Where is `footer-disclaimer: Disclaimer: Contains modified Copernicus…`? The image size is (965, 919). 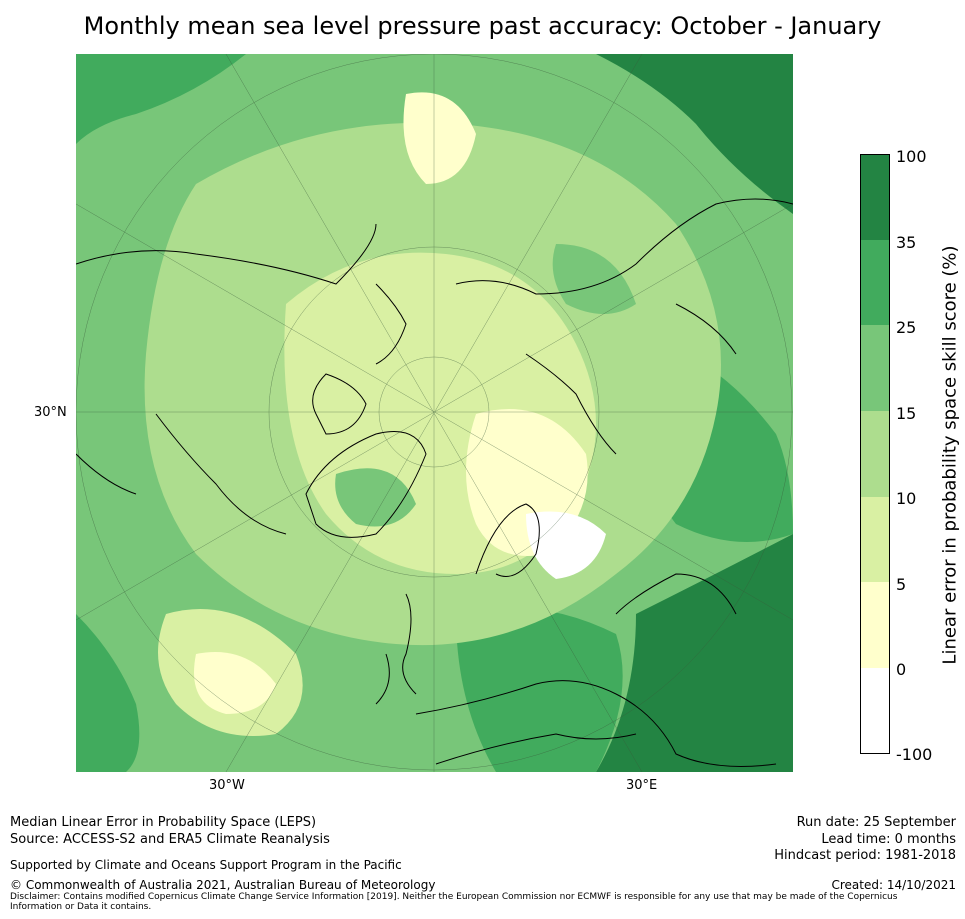 footer-disclaimer: Disclaimer: Contains modified Copernicus… is located at coordinates (454, 902).